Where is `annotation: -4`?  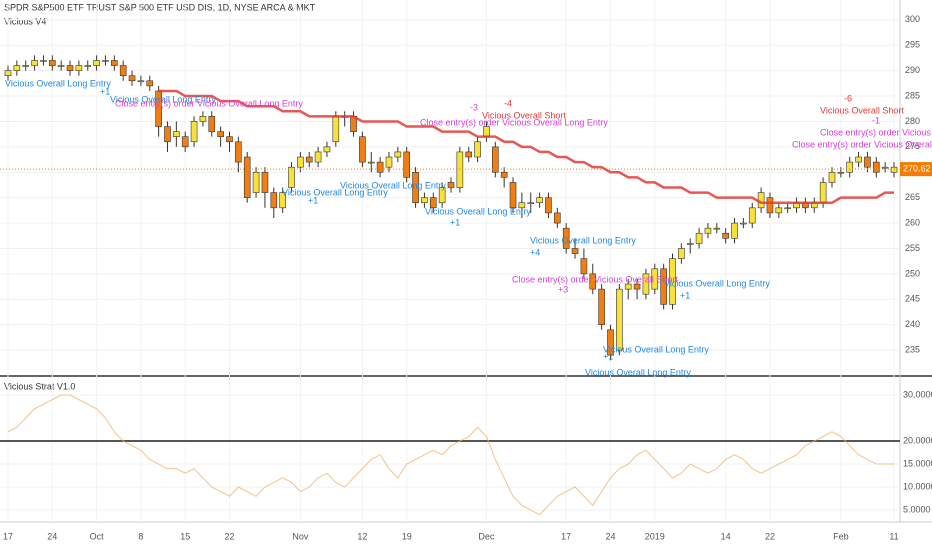
annotation: -4 is located at coordinates (508, 103).